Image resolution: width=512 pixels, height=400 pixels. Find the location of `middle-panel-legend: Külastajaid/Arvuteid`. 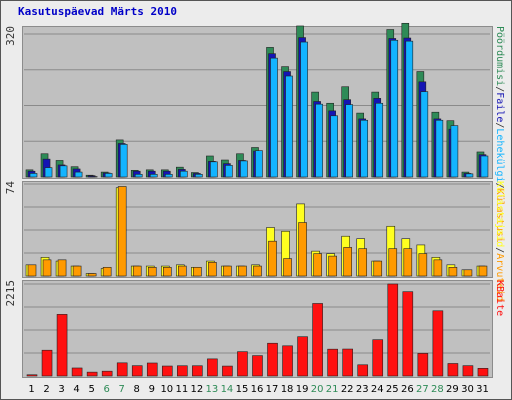

middle-panel-legend: Külastajaid/Arvuteid is located at coordinates (499, 241).